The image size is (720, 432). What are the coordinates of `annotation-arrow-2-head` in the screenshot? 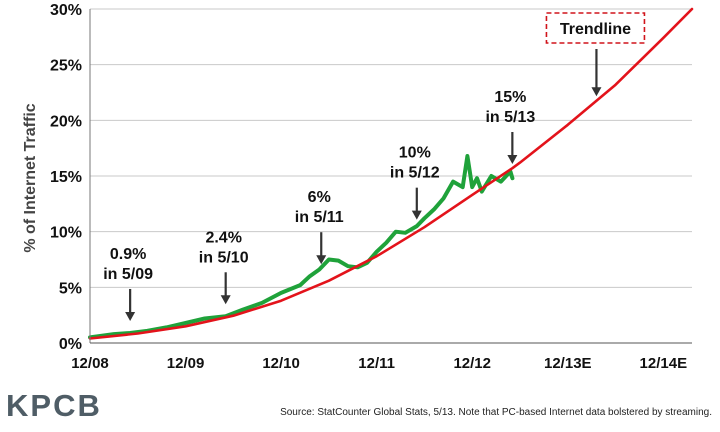 It's located at (321, 260).